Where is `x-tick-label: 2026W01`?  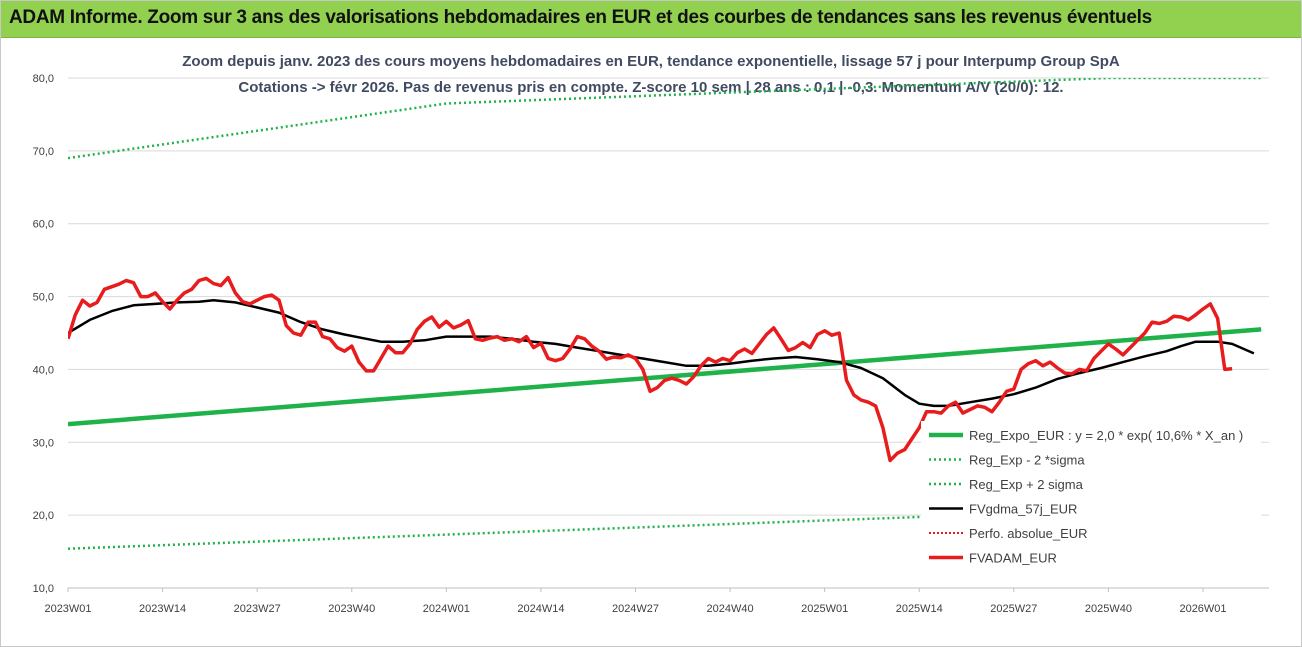
x-tick-label: 2026W01 is located at coordinates (1202, 609).